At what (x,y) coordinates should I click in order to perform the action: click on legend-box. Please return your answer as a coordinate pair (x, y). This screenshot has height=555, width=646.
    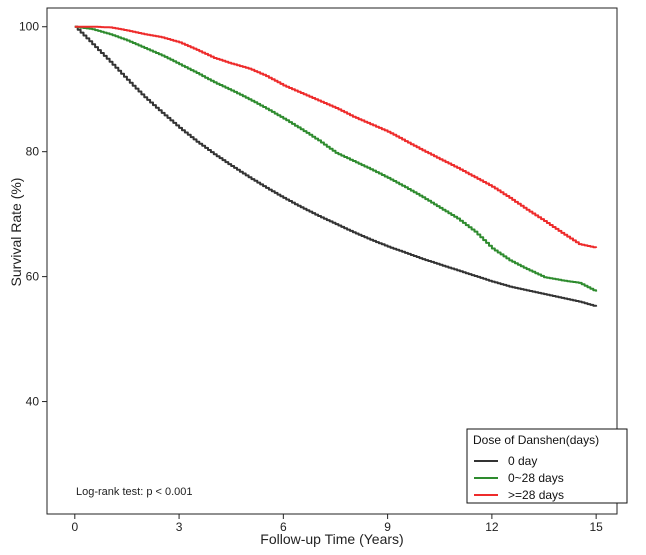
    Looking at the image, I should click on (547, 466).